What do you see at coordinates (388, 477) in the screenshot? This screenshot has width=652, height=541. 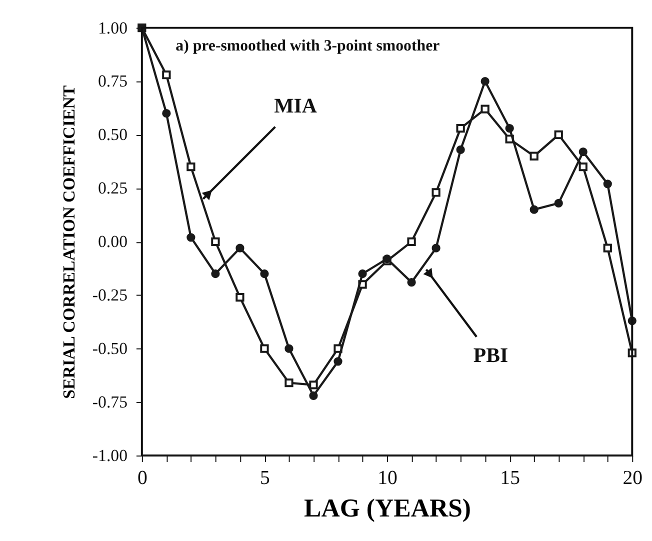 I see `x-tick-label: 10` at bounding box center [388, 477].